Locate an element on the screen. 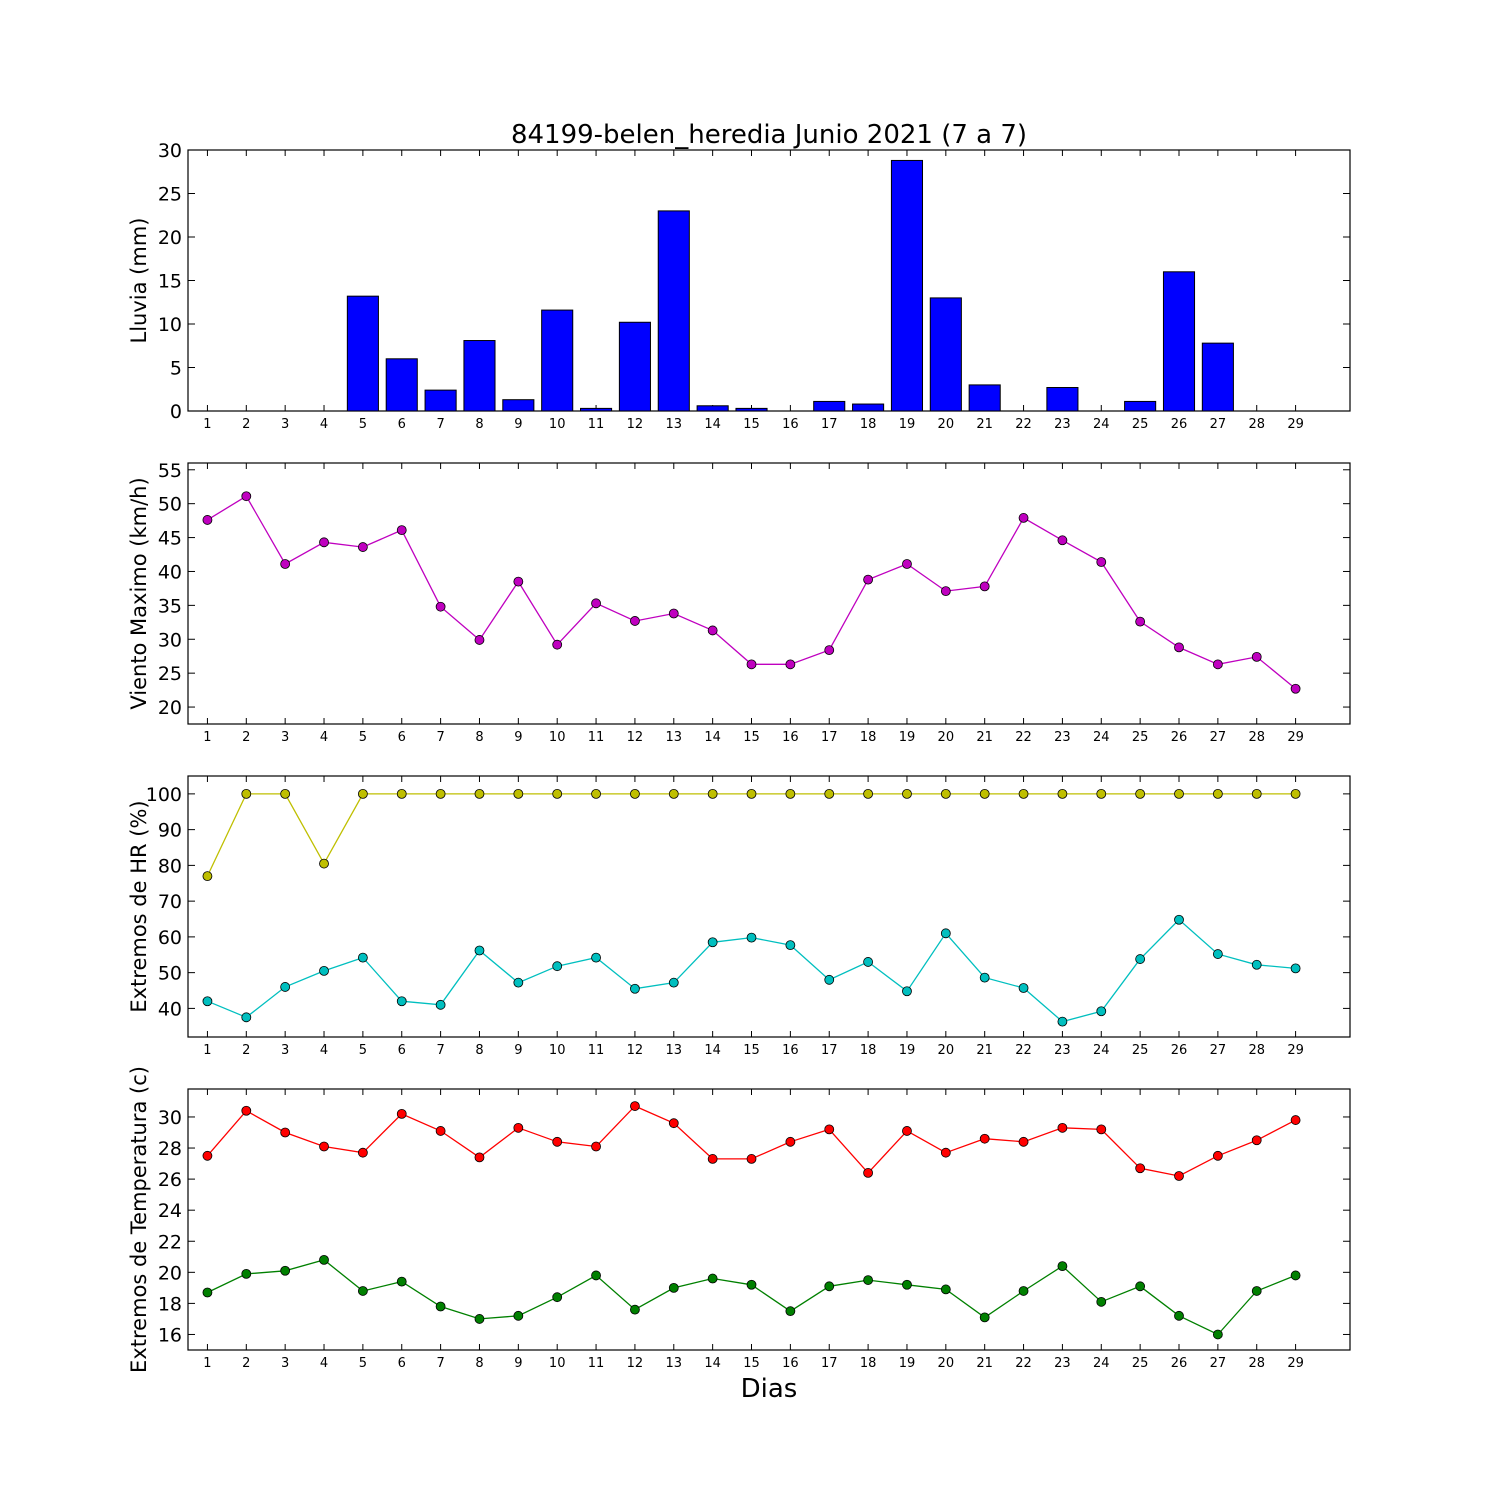 Image resolution: width=1500 pixels, height=1500 pixels. x-tick-label: 16 is located at coordinates (790, 737).